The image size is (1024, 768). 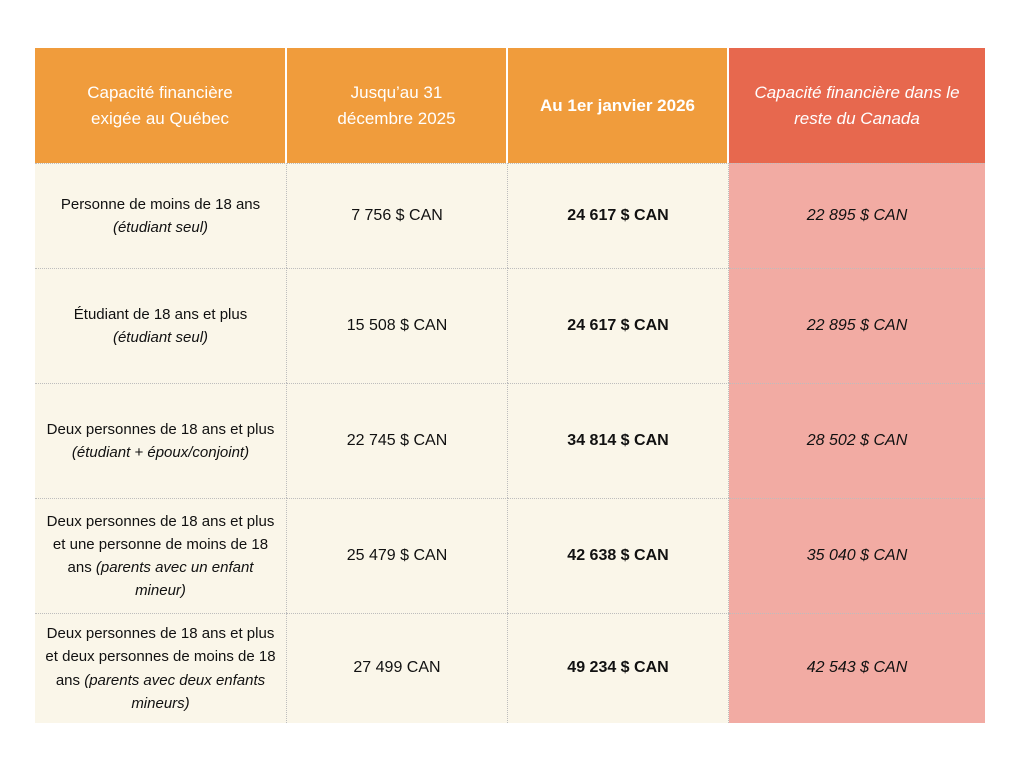 What do you see at coordinates (397, 440) in the screenshot?
I see `until-2025-cell: 22 745 $ CAN` at bounding box center [397, 440].